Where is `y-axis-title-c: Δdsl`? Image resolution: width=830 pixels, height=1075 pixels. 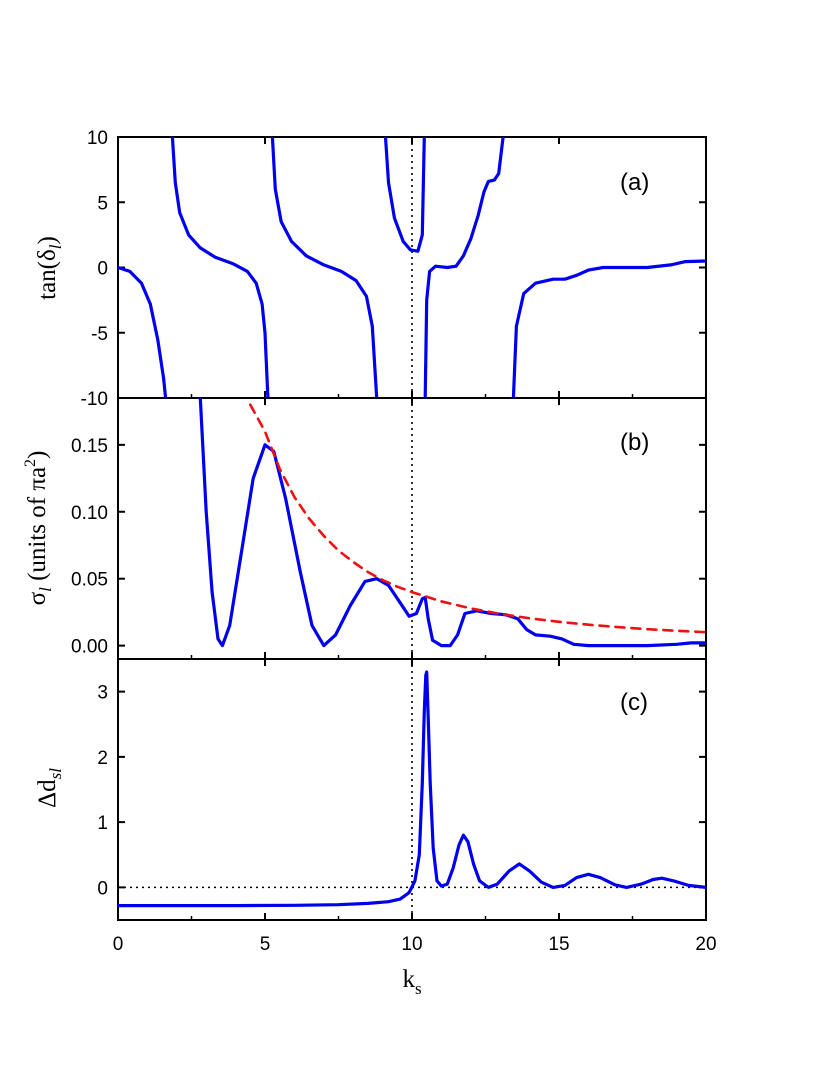
y-axis-title-c: Δdsl is located at coordinates (49, 788).